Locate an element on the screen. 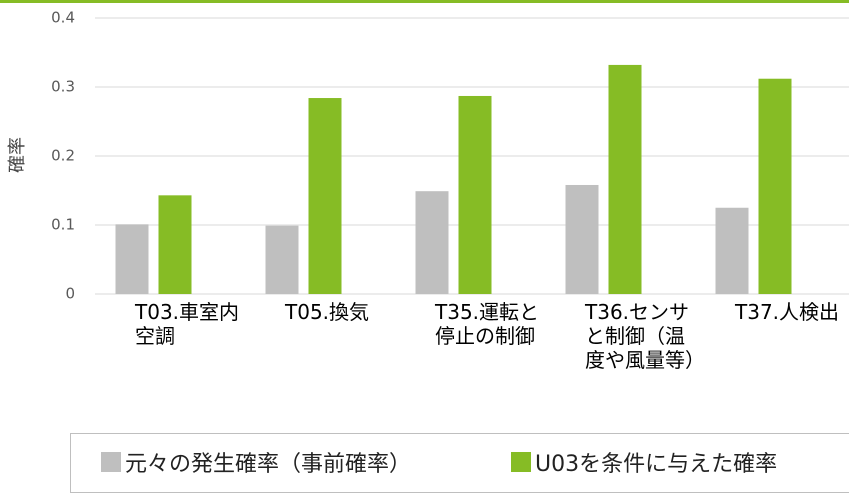 This screenshot has height=493, width=849. x-tick-label: T05.換気 is located at coordinates (327, 312).